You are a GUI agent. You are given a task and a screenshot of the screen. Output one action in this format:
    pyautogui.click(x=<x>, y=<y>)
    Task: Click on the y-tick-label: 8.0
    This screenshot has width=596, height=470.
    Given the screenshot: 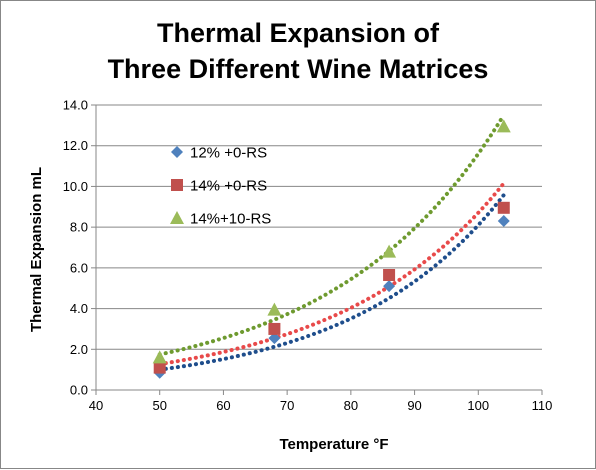 What is the action you would take?
    pyautogui.click(x=79, y=227)
    